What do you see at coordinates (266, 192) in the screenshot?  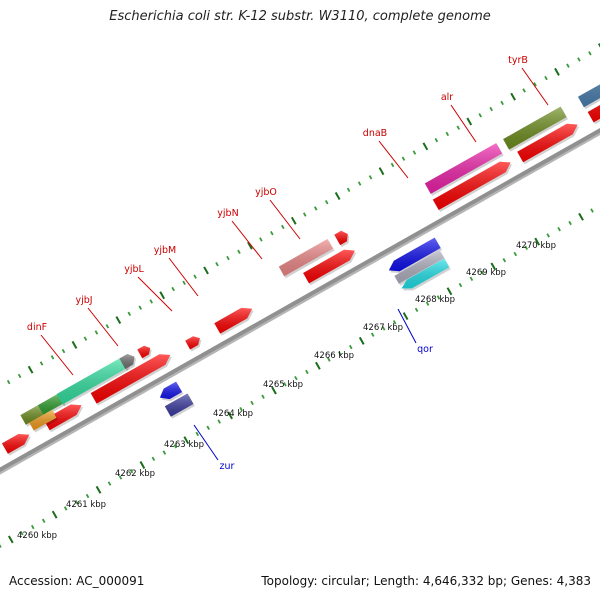 I see `gene-label: yjbO` at bounding box center [266, 192].